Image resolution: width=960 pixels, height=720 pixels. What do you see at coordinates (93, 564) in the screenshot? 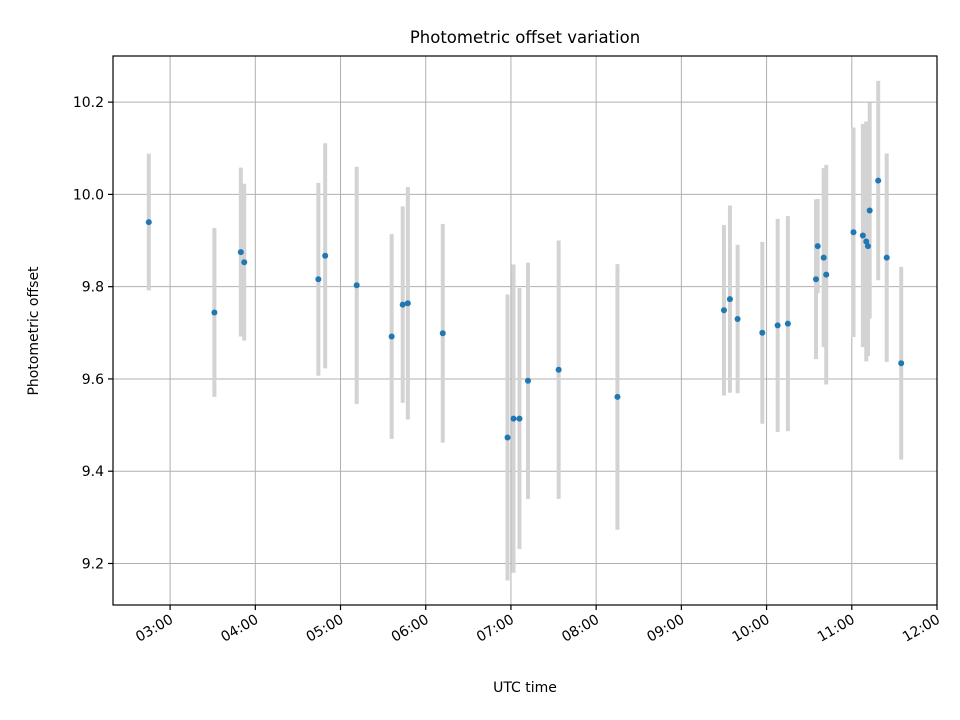
I see `y-tick-label: 9.2` at bounding box center [93, 564].